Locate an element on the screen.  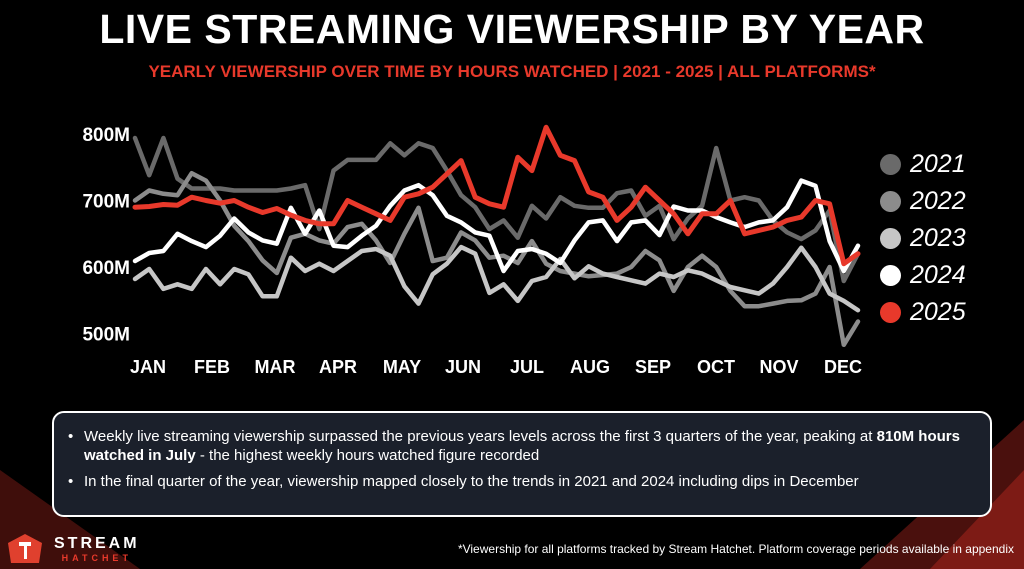
x-tick-label: NOV is located at coordinates (778, 367).